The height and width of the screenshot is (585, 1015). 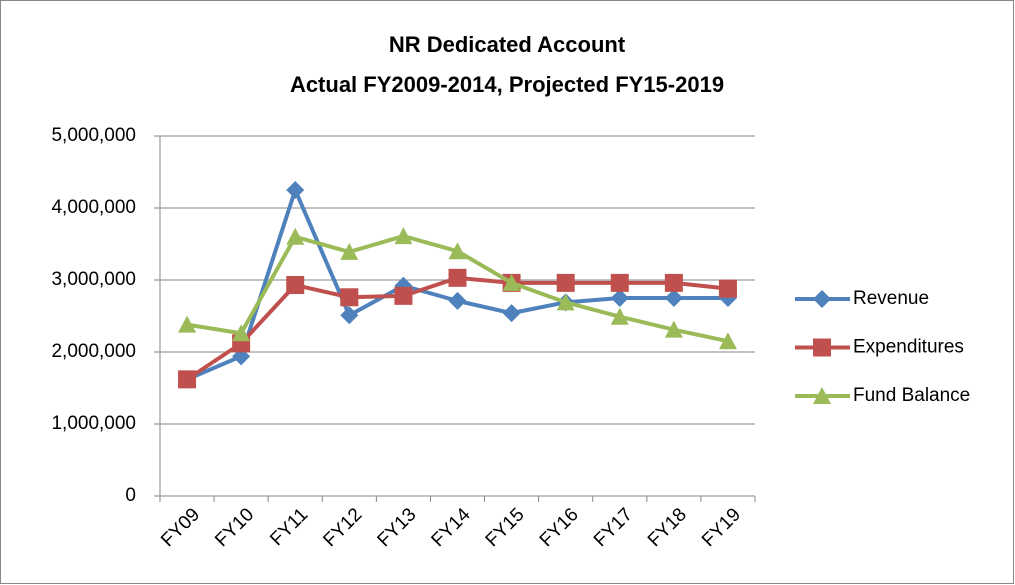 What do you see at coordinates (93, 351) in the screenshot?
I see `y-tick-label: 2,000,000` at bounding box center [93, 351].